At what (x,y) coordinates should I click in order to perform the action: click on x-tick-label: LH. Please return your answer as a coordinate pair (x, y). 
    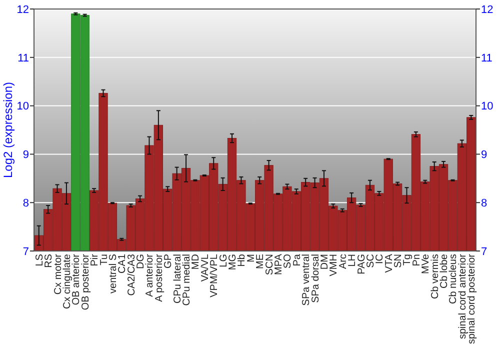
    Looking at the image, I should click on (352, 260).